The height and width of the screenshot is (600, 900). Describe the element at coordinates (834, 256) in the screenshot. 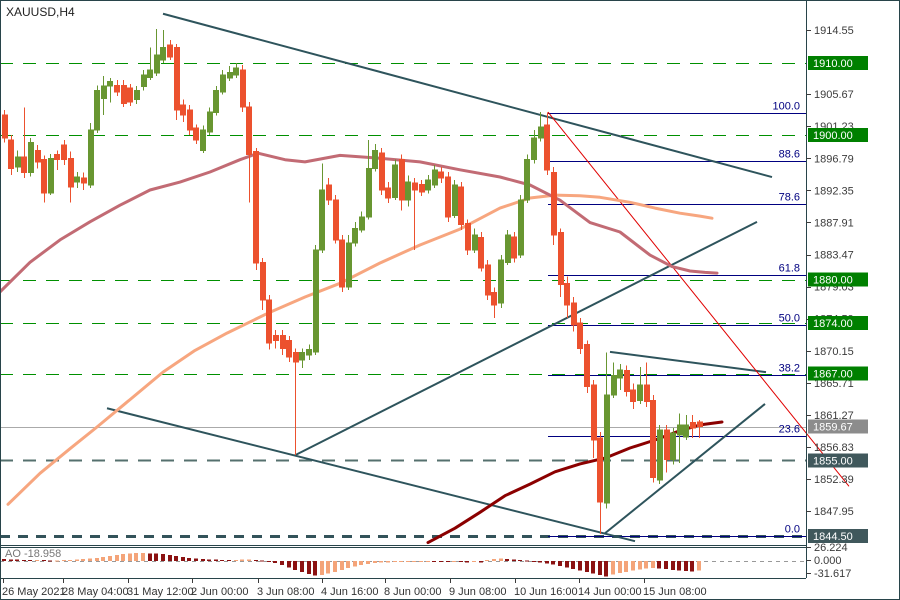

I see `price-axis-label: 1883.47` at that location.